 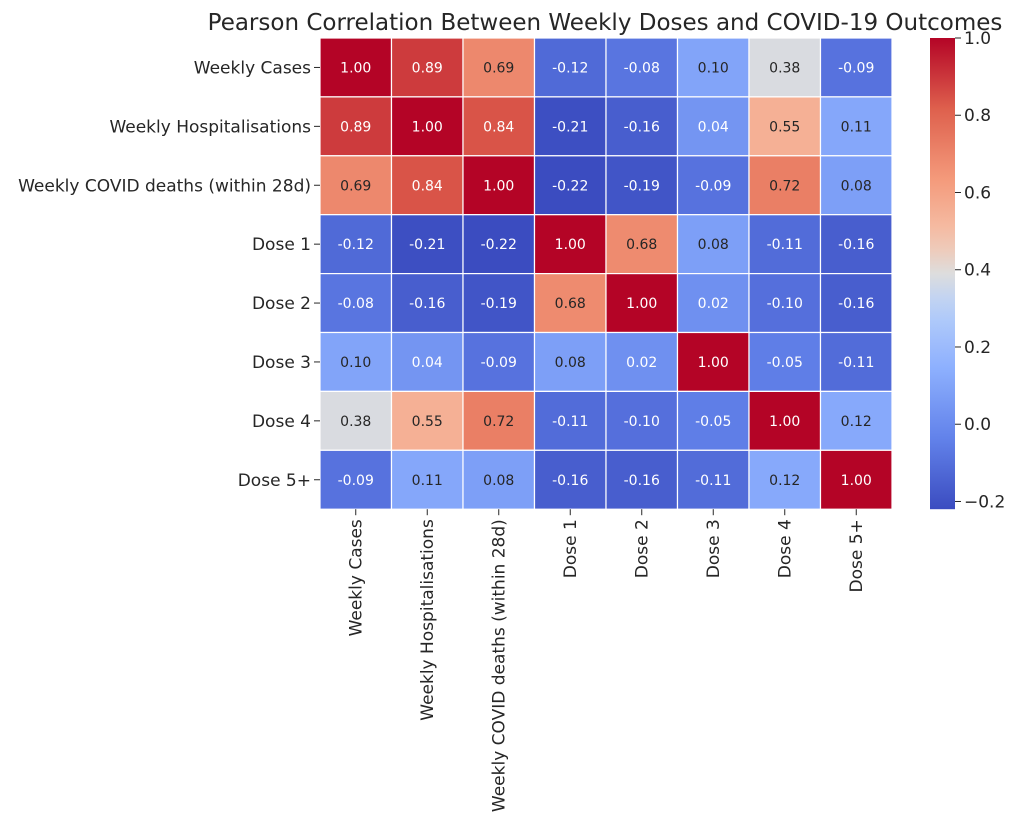 What do you see at coordinates (427, 481) in the screenshot?
I see `cell-value-label: 0.11` at bounding box center [427, 481].